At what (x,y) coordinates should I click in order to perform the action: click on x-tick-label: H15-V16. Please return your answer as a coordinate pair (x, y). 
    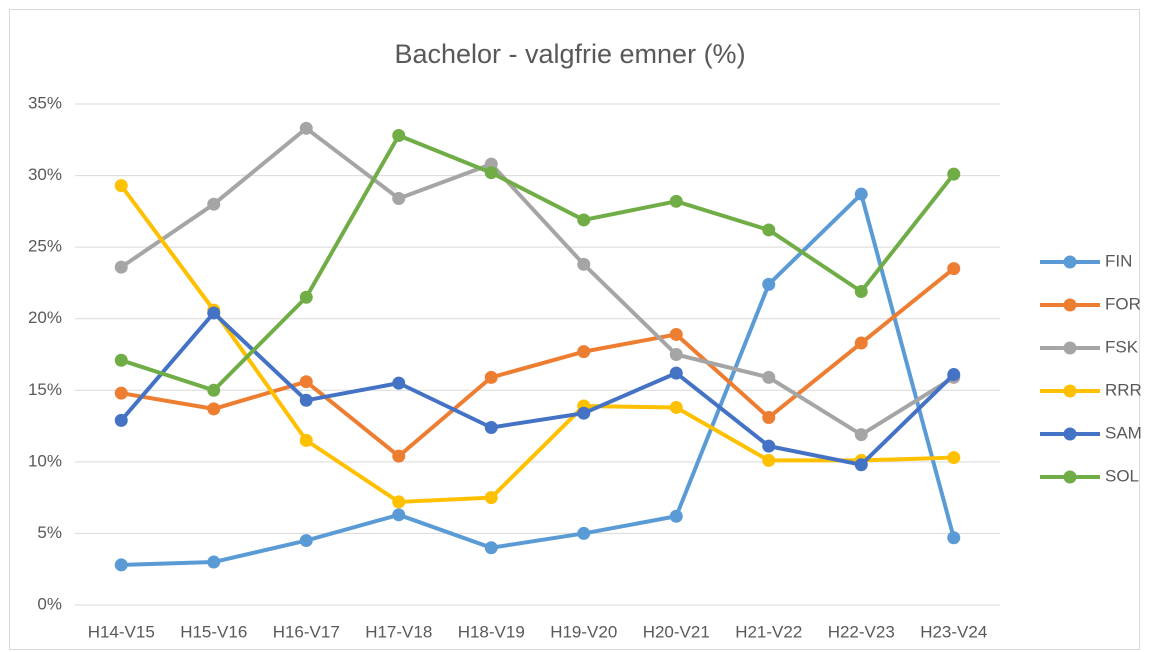
    Looking at the image, I should click on (213, 631).